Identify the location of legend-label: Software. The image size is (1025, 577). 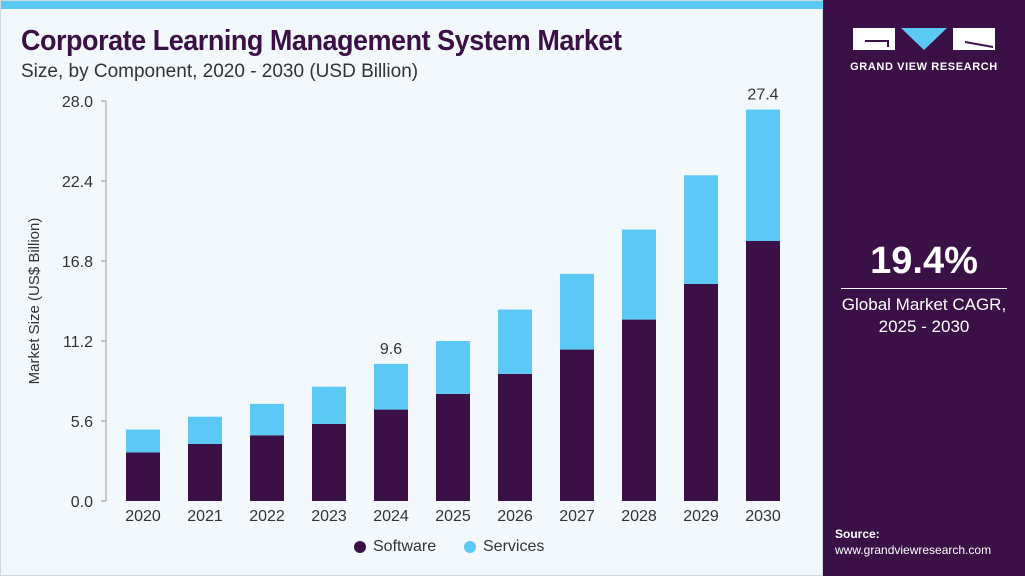
(405, 546).